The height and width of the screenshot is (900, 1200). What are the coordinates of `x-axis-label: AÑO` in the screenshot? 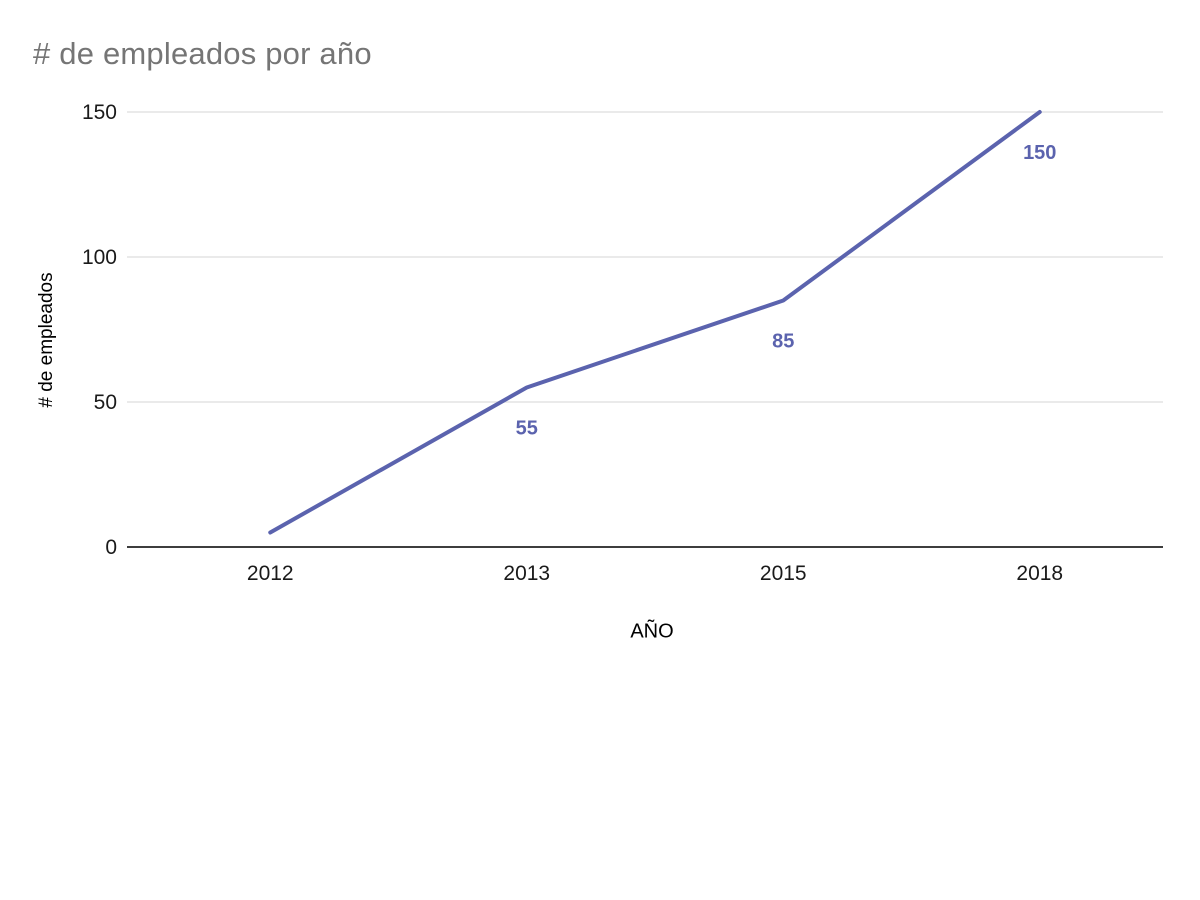 It's located at (652, 631).